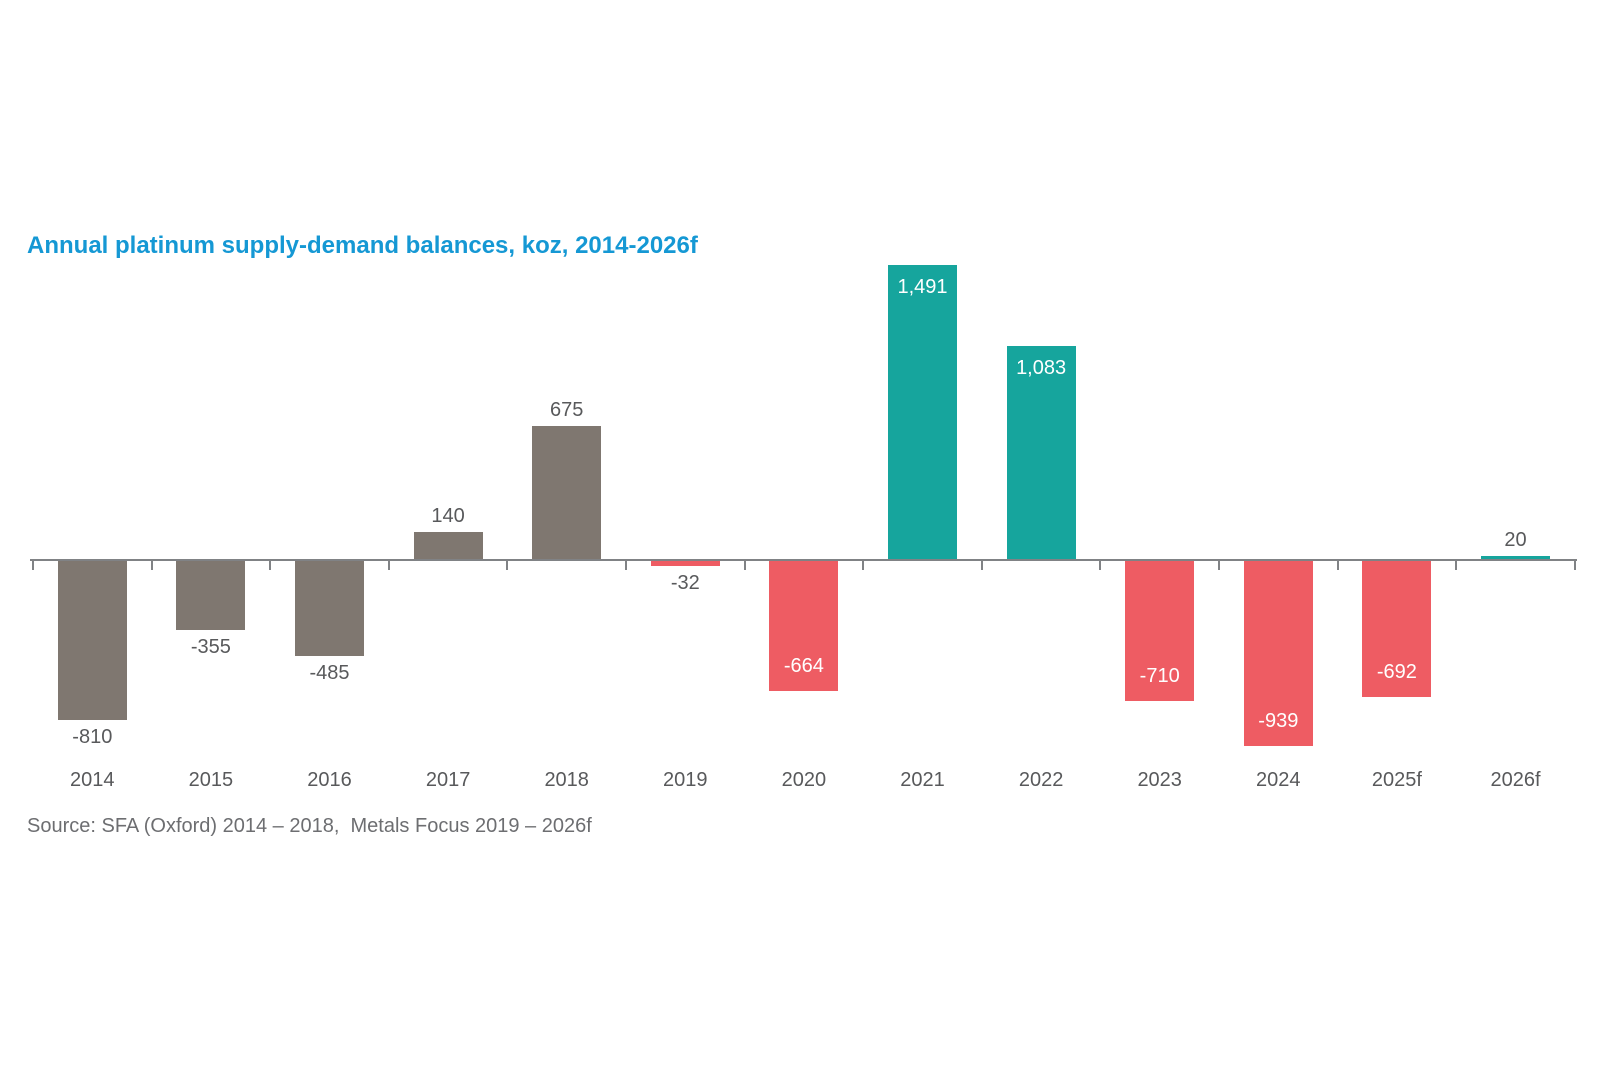 The width and height of the screenshot is (1600, 1080). Describe the element at coordinates (448, 516) in the screenshot. I see `bar-value-label-2017: 140` at that location.